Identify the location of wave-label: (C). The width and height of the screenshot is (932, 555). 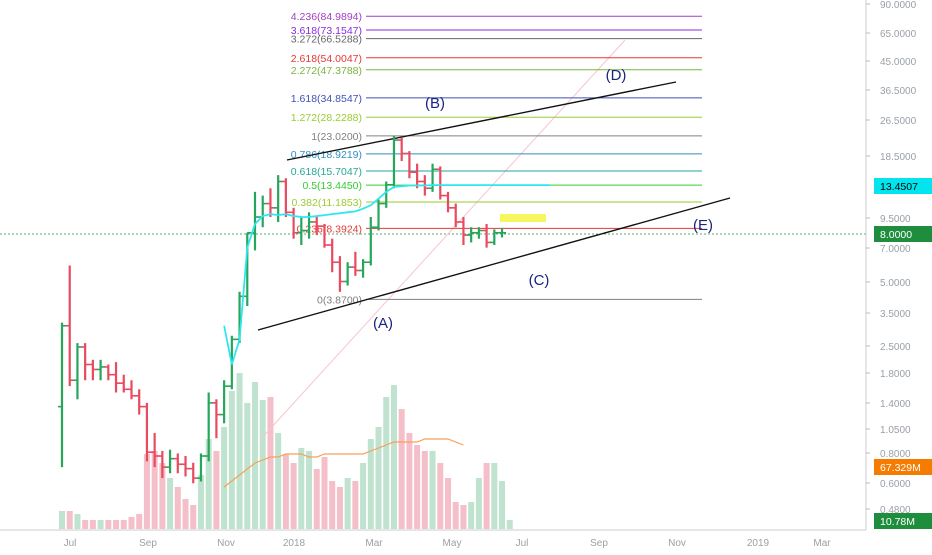
(539, 280).